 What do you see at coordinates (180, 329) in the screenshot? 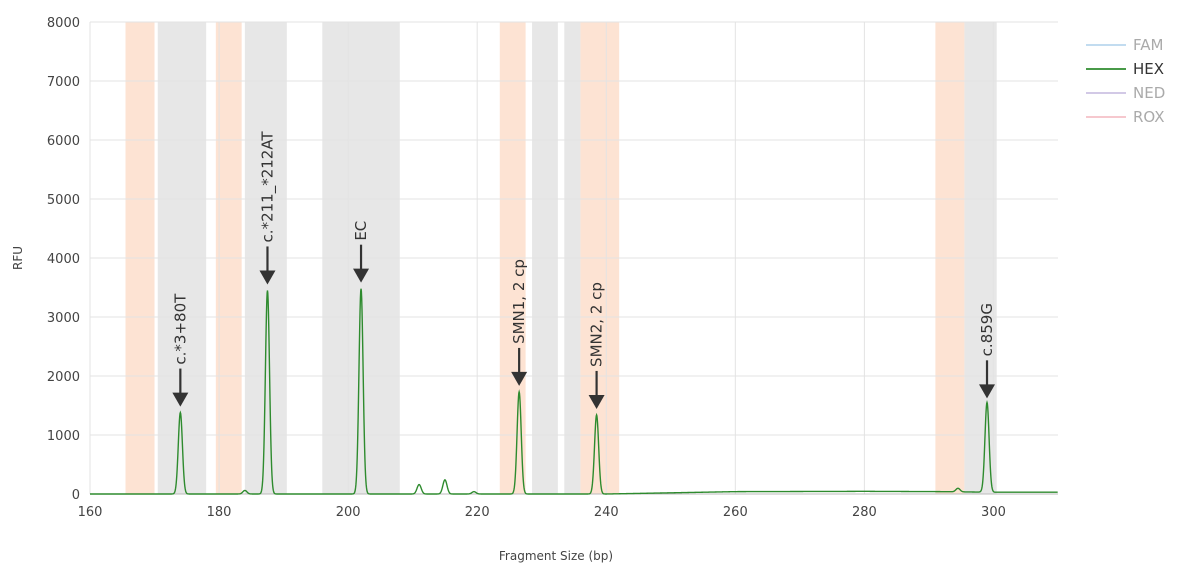
I see `annotation-label: c.*3+80T` at bounding box center [180, 329].